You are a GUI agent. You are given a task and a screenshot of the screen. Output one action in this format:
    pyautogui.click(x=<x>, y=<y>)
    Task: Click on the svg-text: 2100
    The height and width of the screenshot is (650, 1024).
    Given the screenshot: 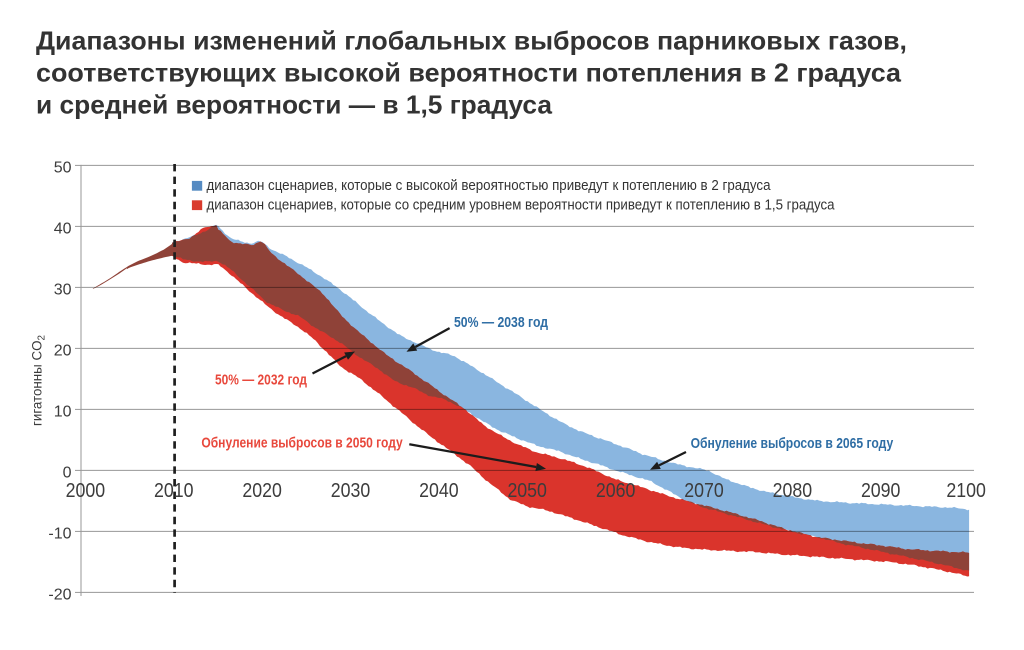 What is the action you would take?
    pyautogui.click(x=966, y=491)
    